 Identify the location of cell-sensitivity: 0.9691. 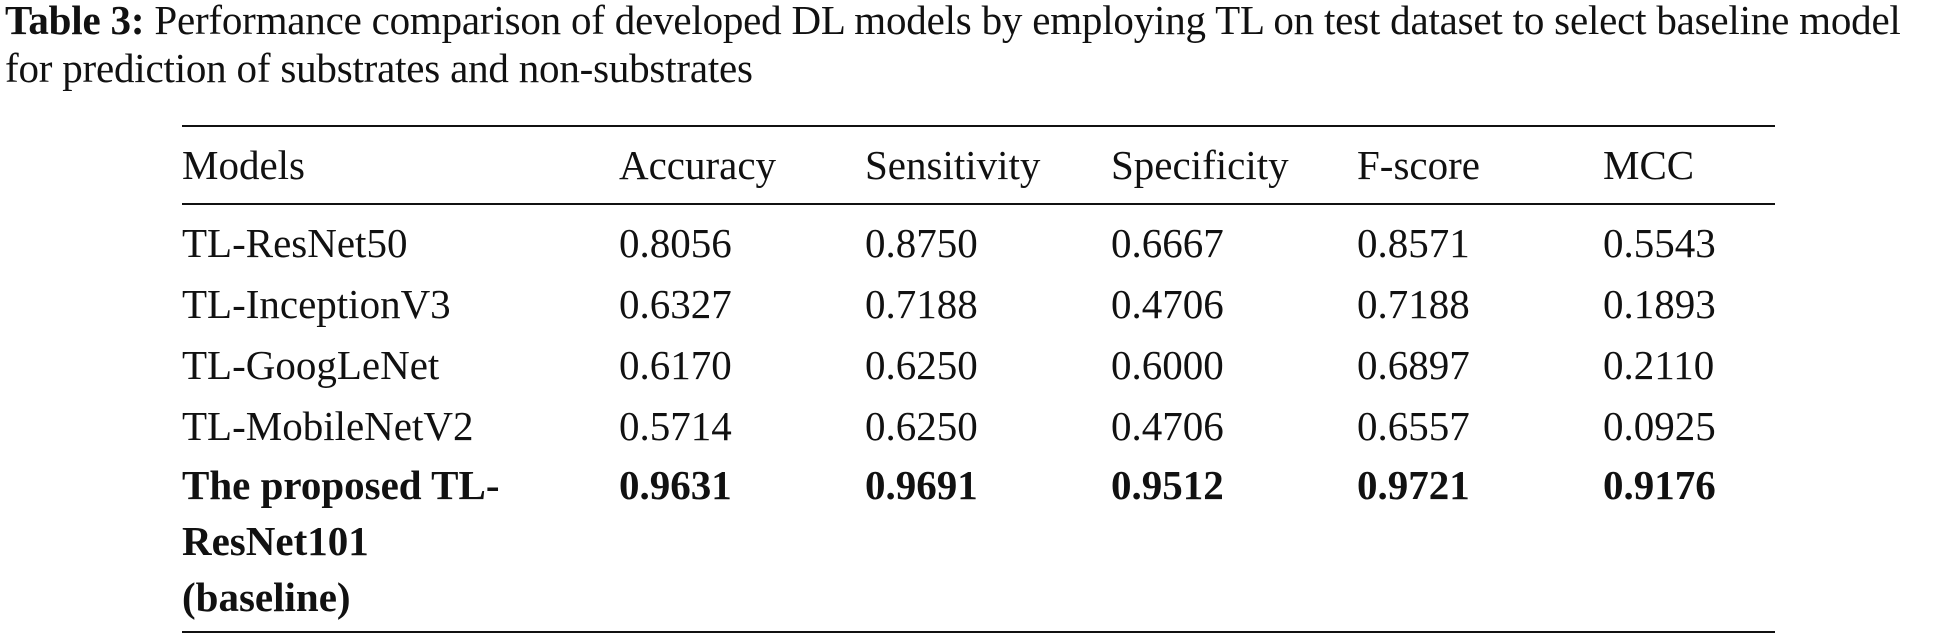
(921, 485).